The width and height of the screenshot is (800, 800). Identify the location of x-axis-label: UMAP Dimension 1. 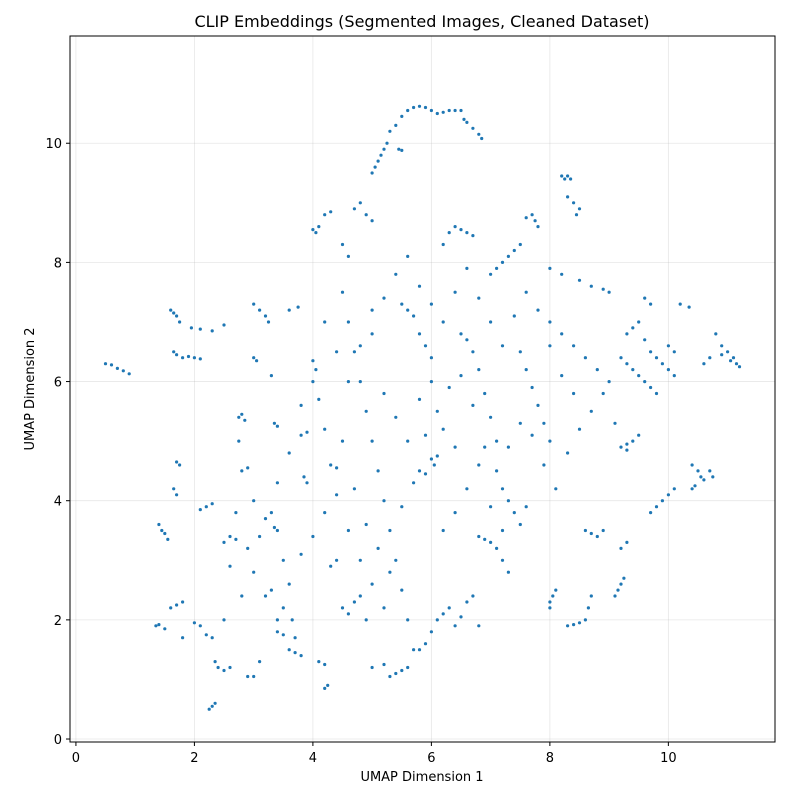
(421, 777).